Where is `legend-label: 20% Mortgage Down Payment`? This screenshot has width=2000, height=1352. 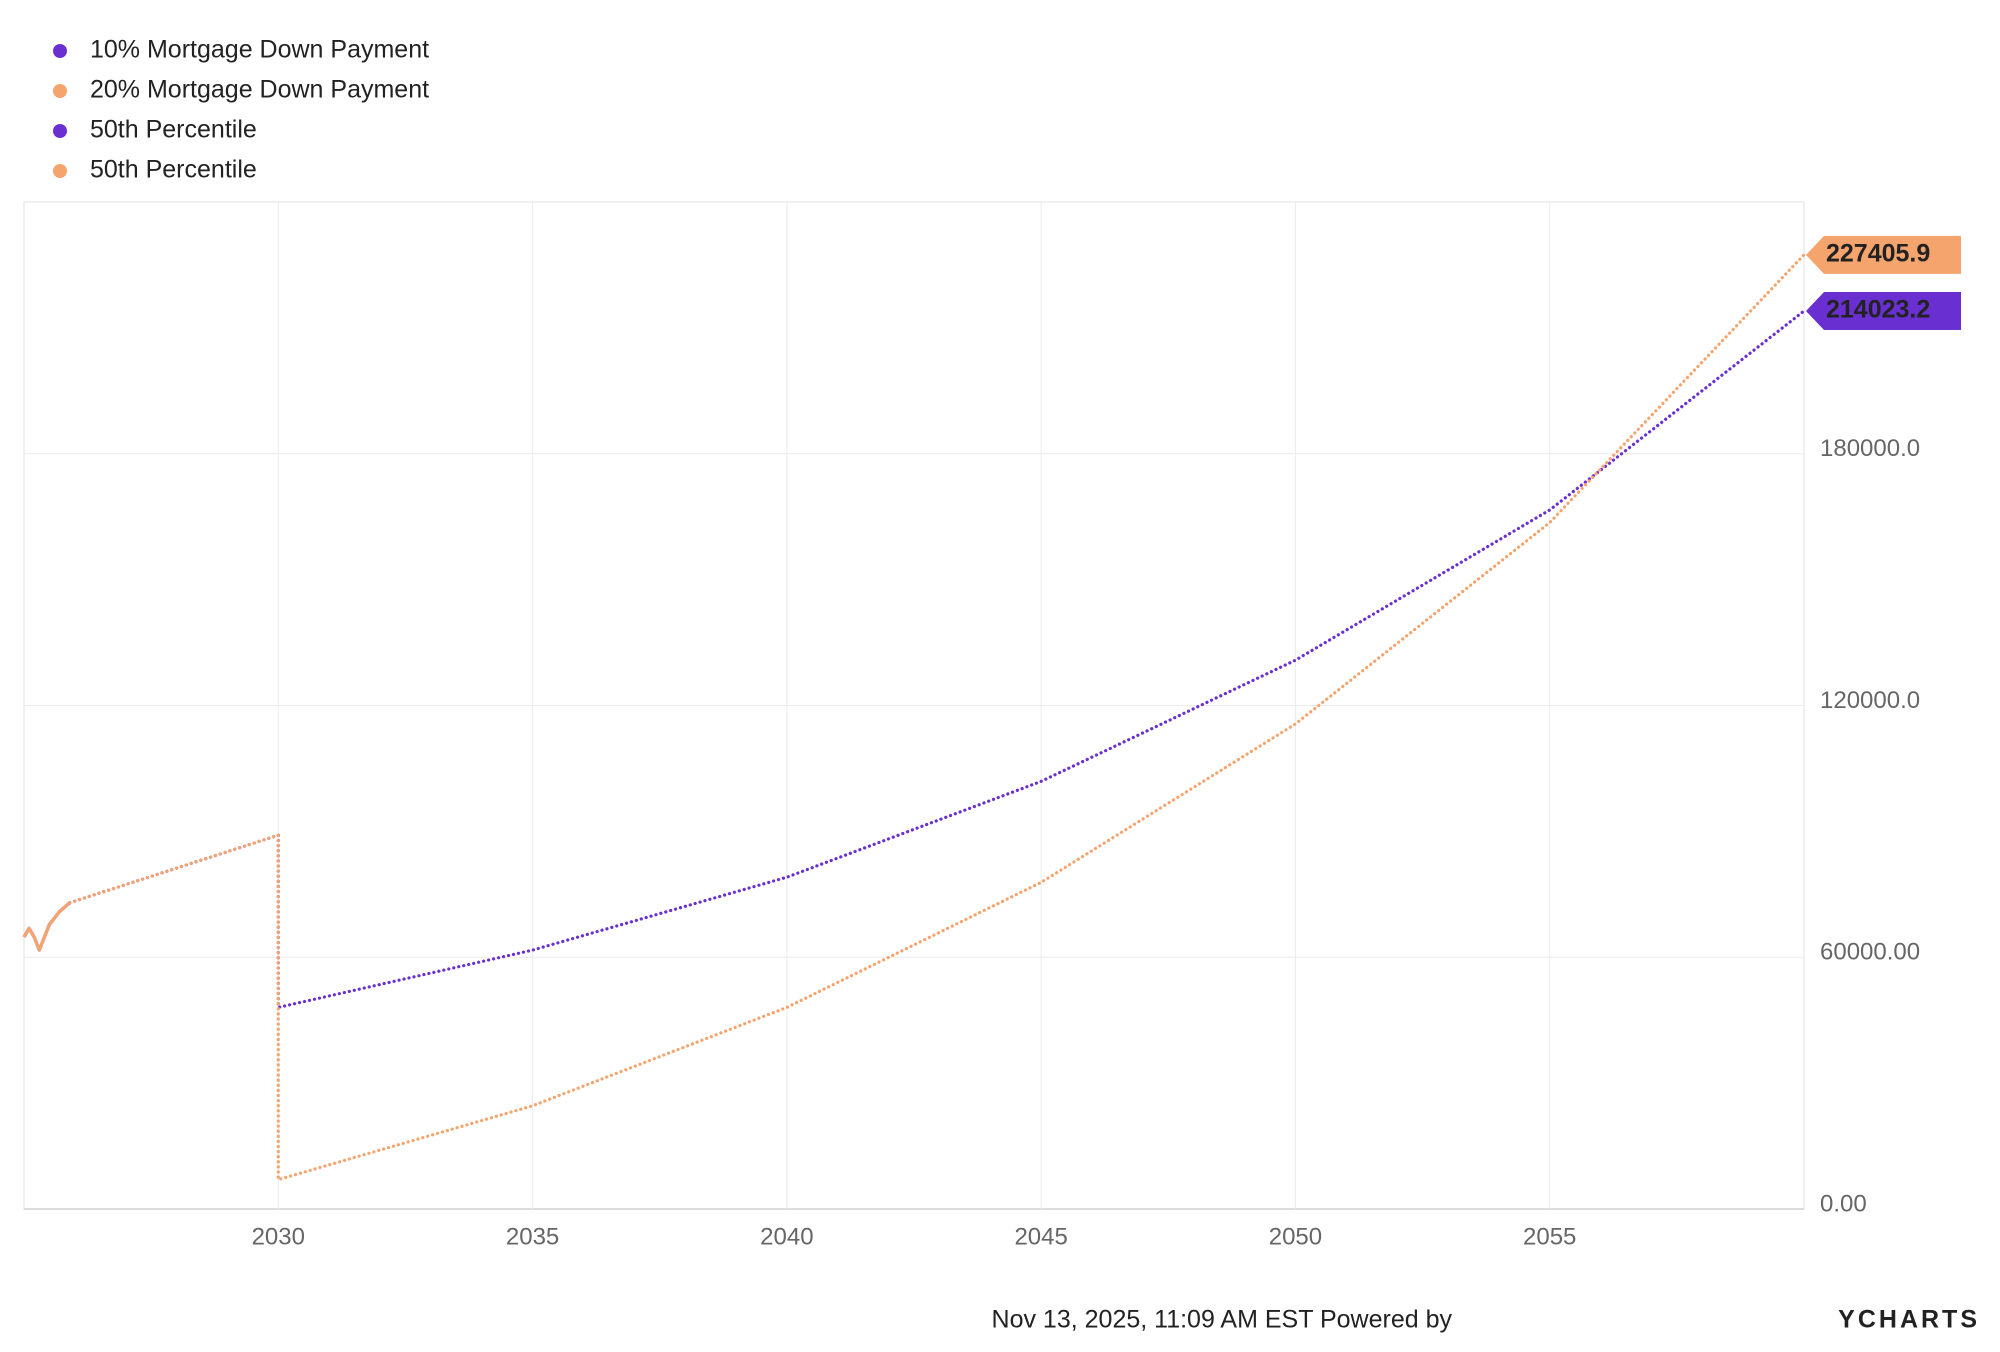 legend-label: 20% Mortgage Down Payment is located at coordinates (259, 90).